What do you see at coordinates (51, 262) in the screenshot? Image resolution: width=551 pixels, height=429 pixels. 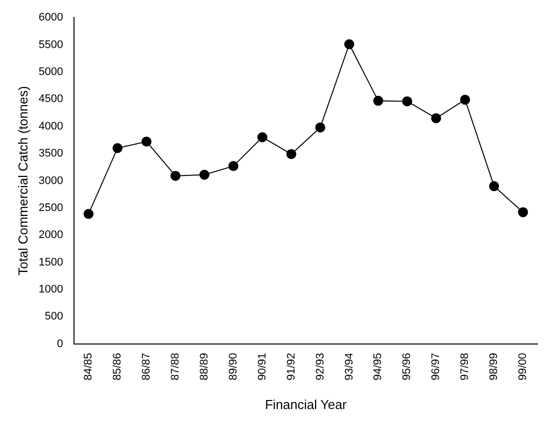 I see `y-tick-label: 1500` at bounding box center [51, 262].